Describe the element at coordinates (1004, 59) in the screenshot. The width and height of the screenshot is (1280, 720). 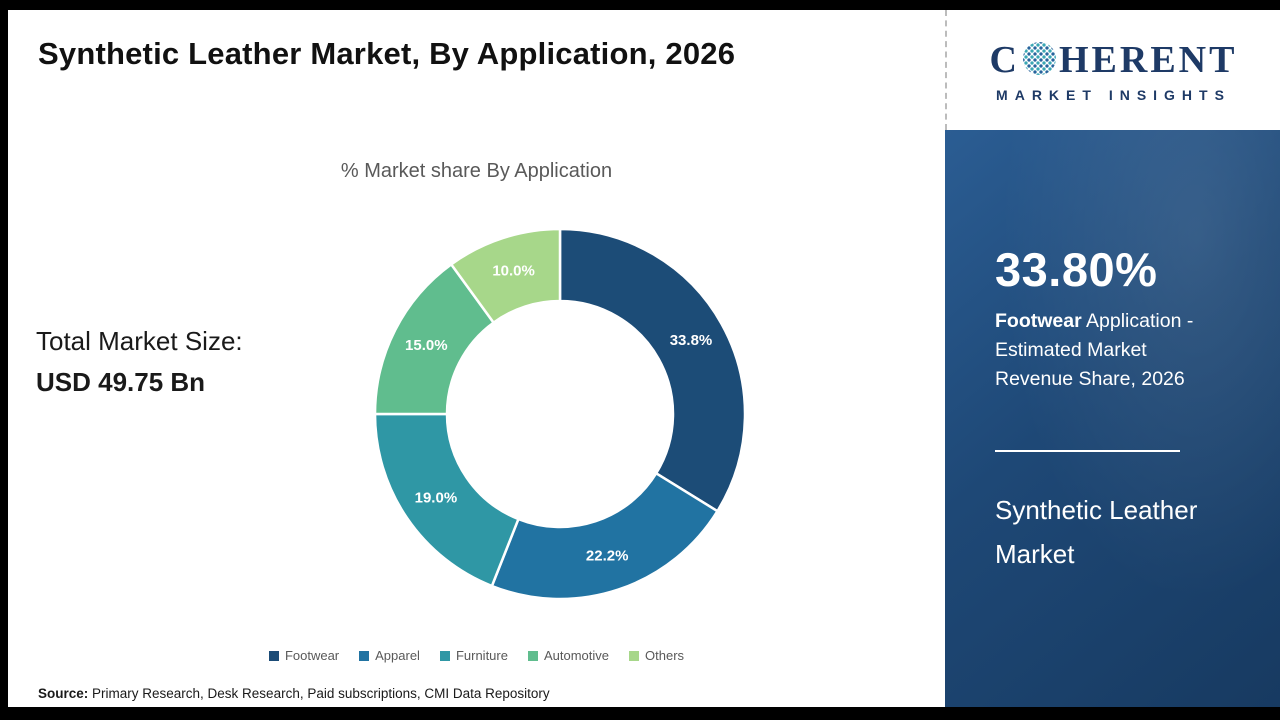
I see `logo-text-c: C` at that location.